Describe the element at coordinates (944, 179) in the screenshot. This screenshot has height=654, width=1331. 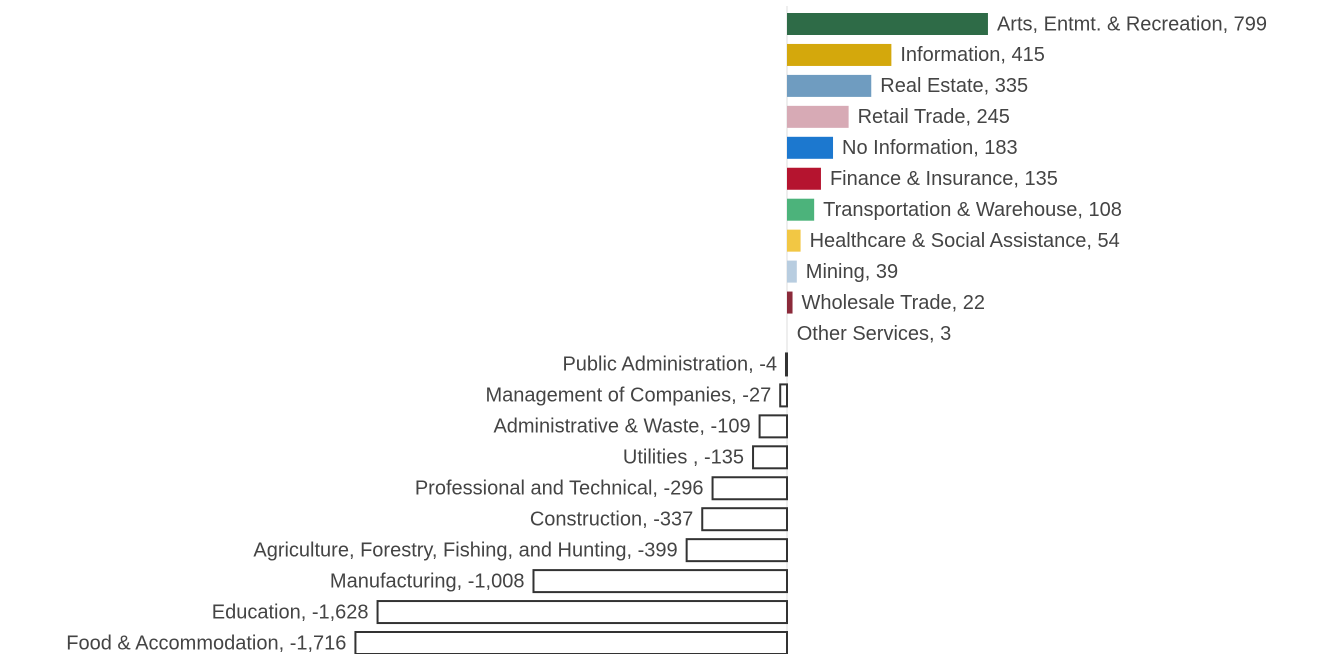
I see `data-label: Finance & Insurance, 135` at that location.